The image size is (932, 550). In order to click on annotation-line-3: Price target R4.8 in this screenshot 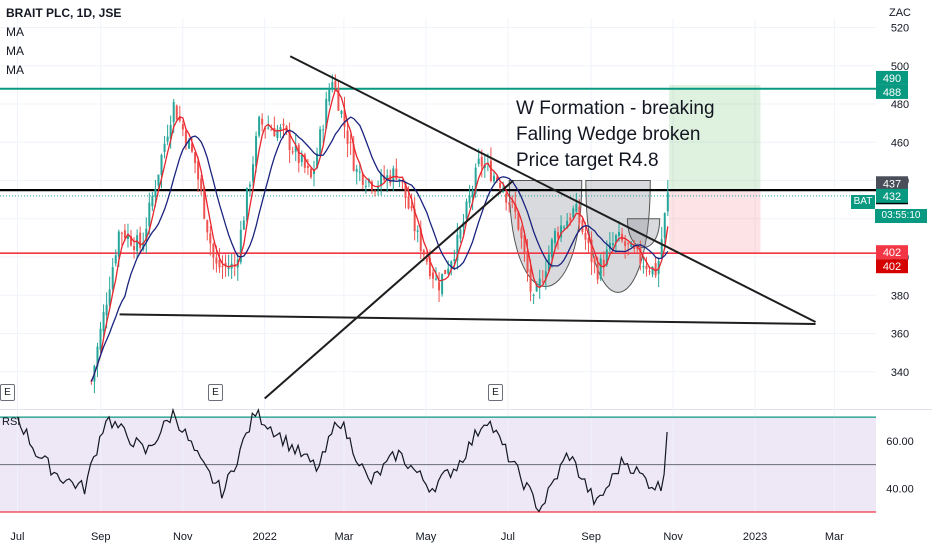, I will do `click(587, 160)`.